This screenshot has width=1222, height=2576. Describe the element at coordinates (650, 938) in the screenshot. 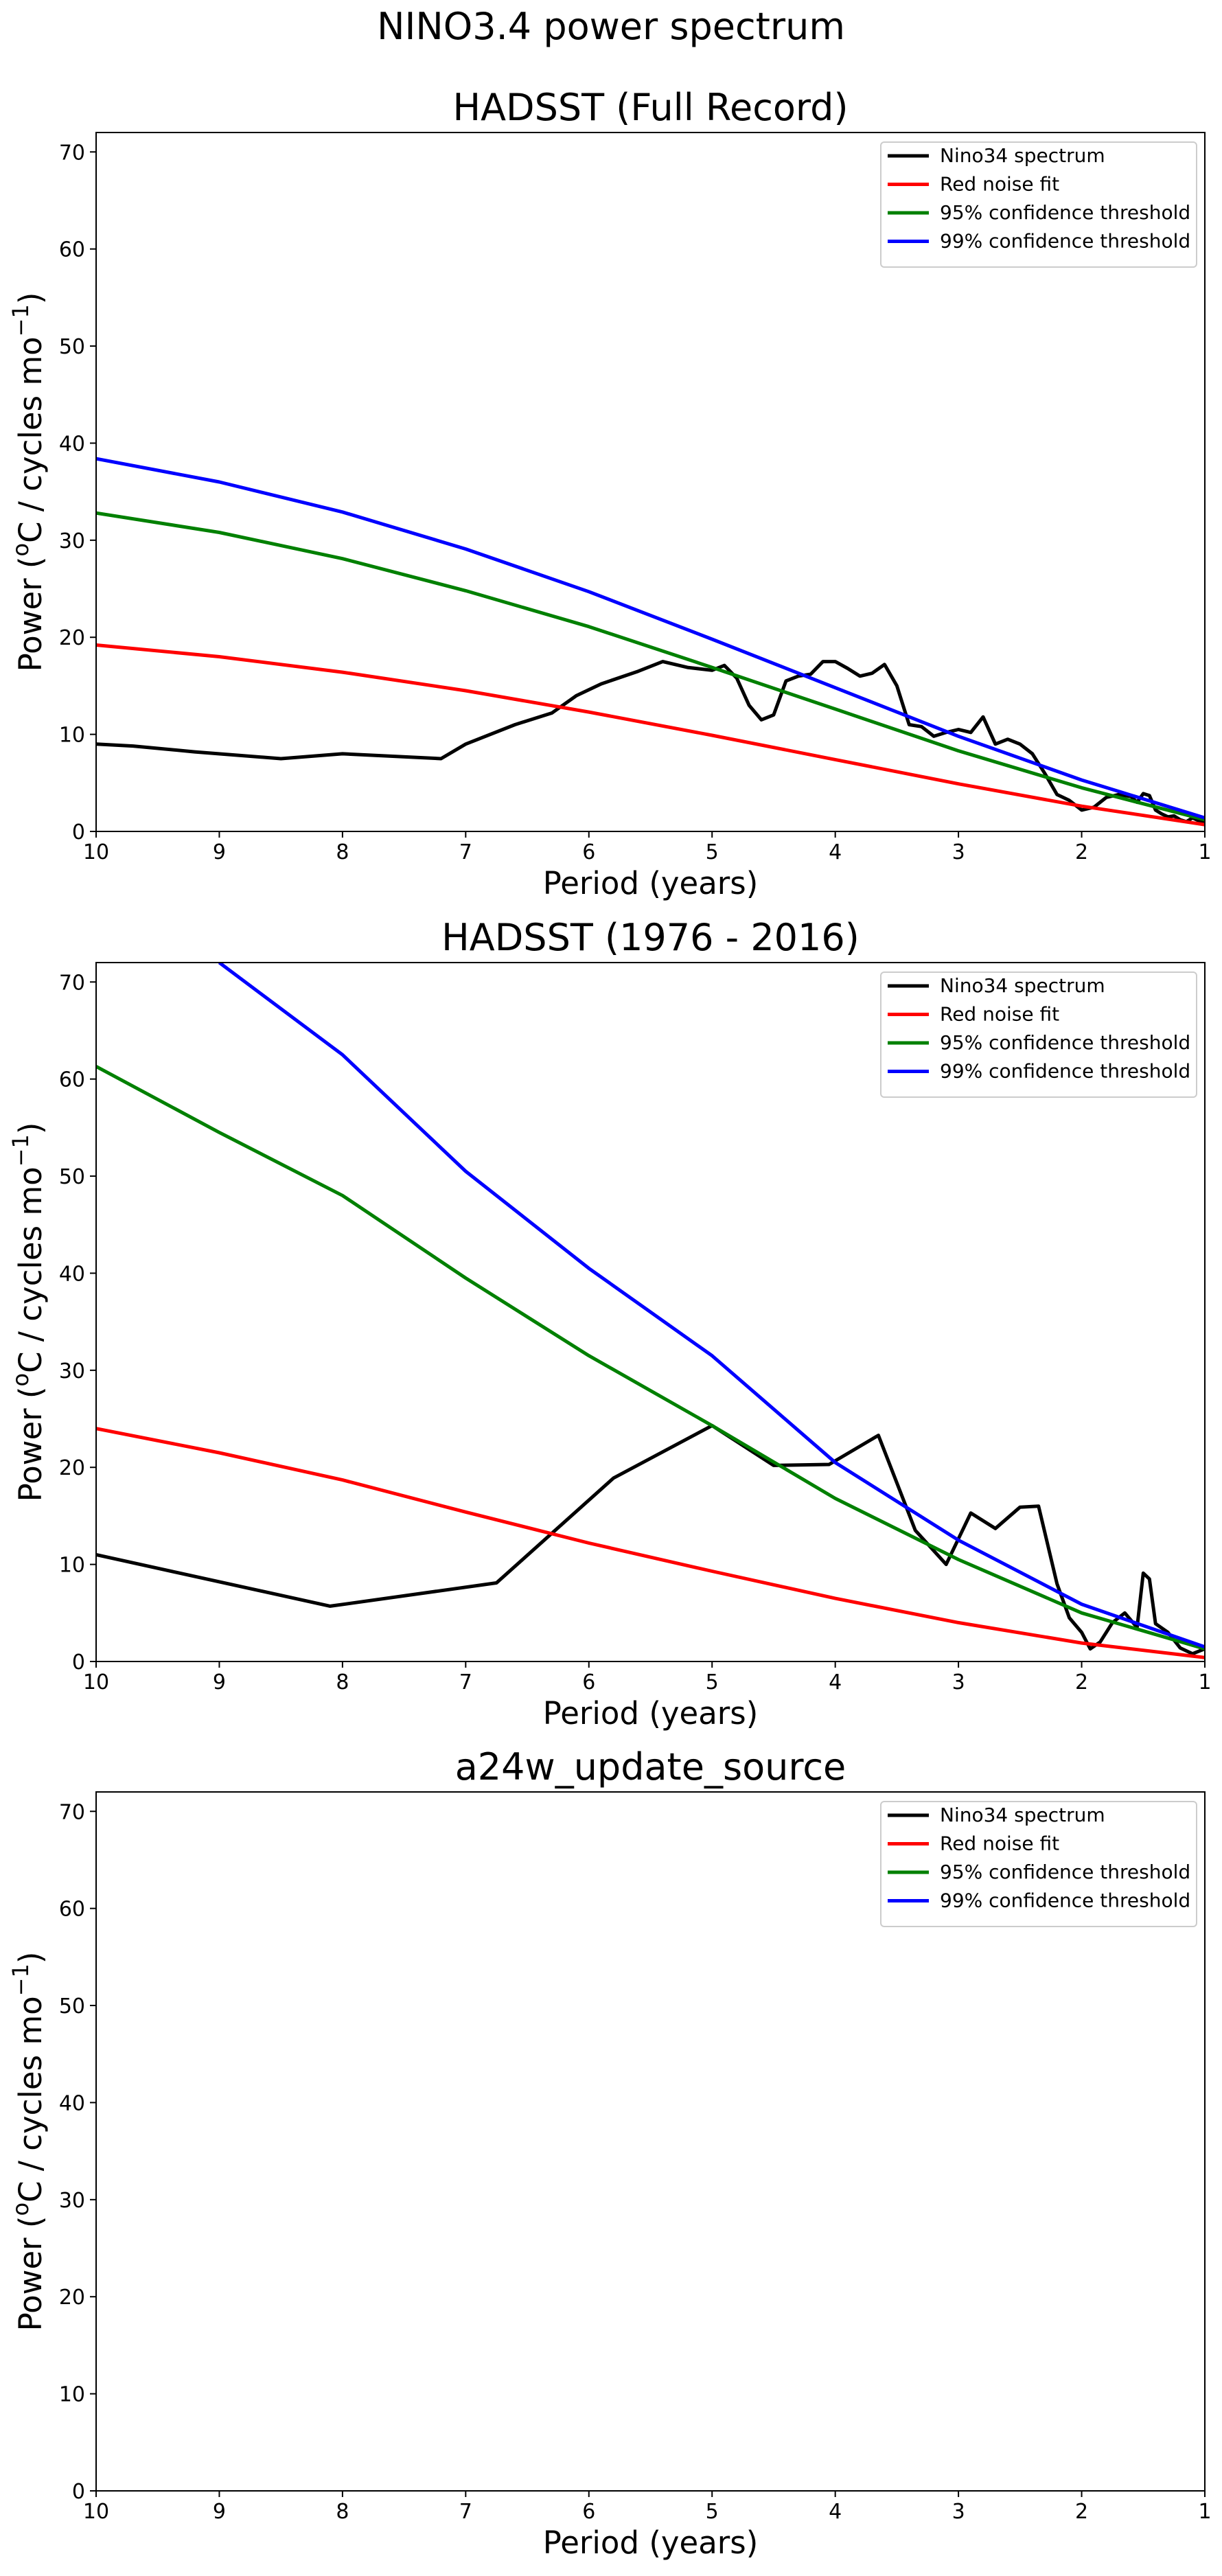

I see `chart-title: HADSST (1976 - 2016)` at that location.